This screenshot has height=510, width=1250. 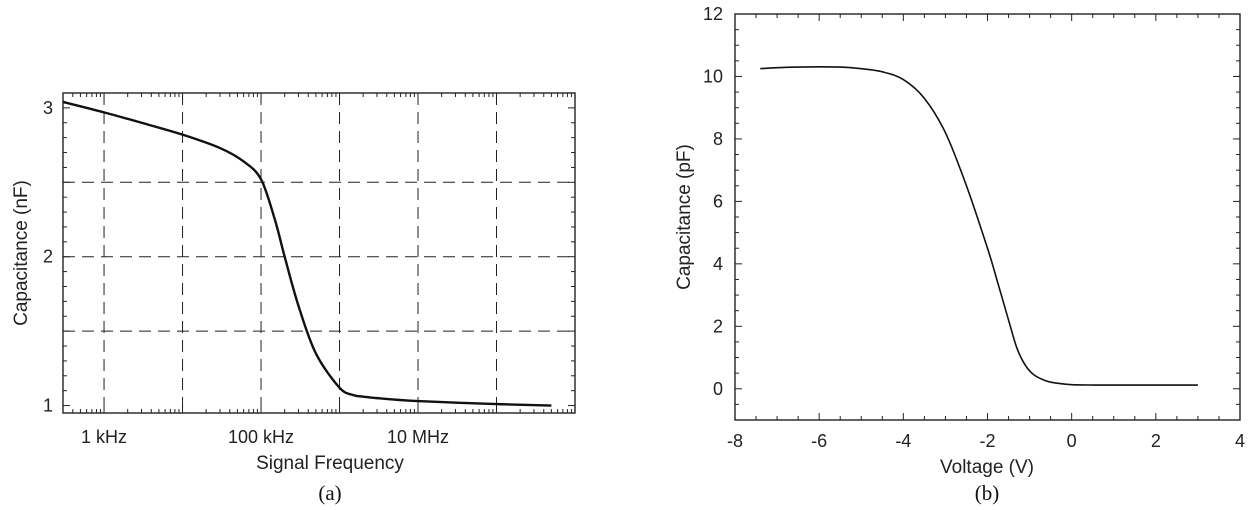 I want to click on chart-a-x-tick-label: 10 MHz, so click(x=418, y=437).